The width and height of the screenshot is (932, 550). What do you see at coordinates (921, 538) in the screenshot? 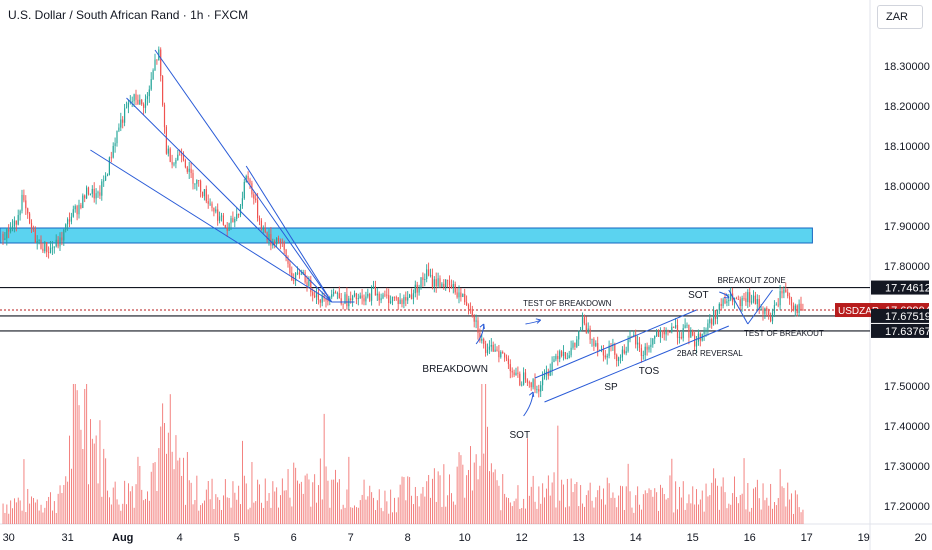
I see `time-tick-label: 20` at bounding box center [921, 538].